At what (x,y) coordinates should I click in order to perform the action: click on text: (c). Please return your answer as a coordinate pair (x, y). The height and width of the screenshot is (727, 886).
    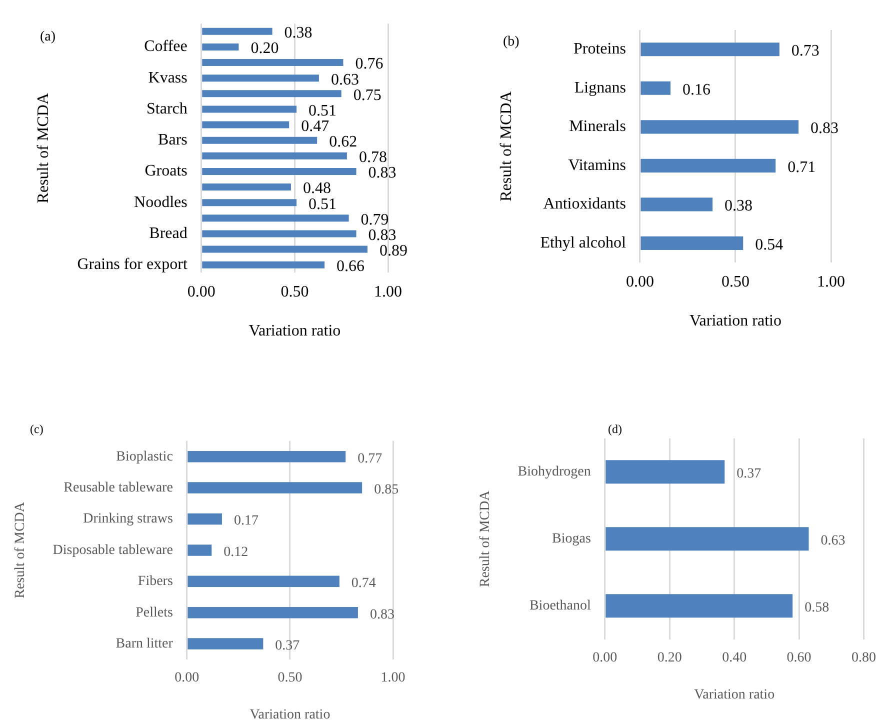
    Looking at the image, I should click on (37, 429).